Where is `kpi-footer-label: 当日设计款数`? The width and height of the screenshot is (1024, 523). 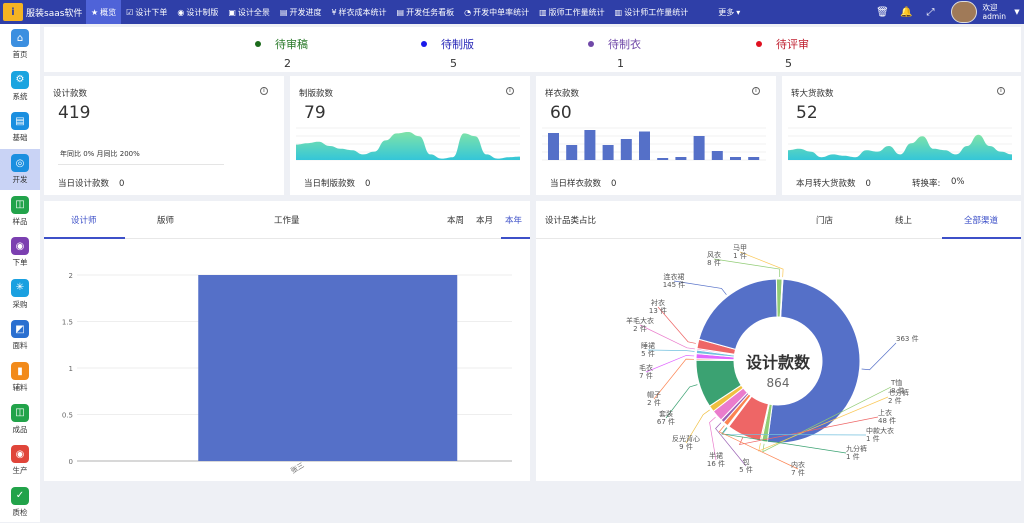
kpi-footer-label: 当日设计款数 is located at coordinates (83, 184).